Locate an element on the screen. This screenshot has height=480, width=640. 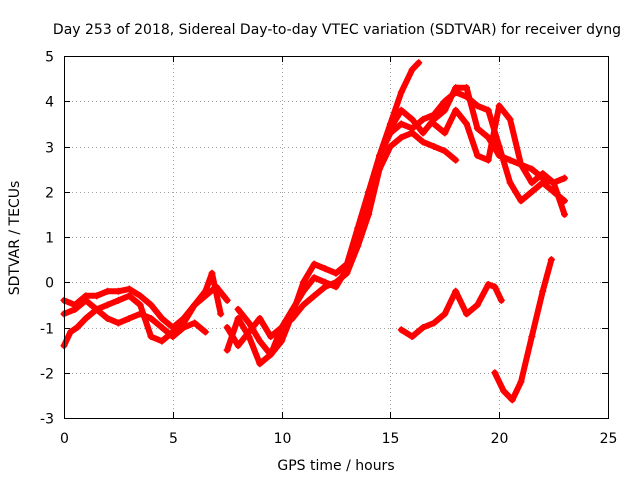
y-tick-label: 3 is located at coordinates (49, 149).